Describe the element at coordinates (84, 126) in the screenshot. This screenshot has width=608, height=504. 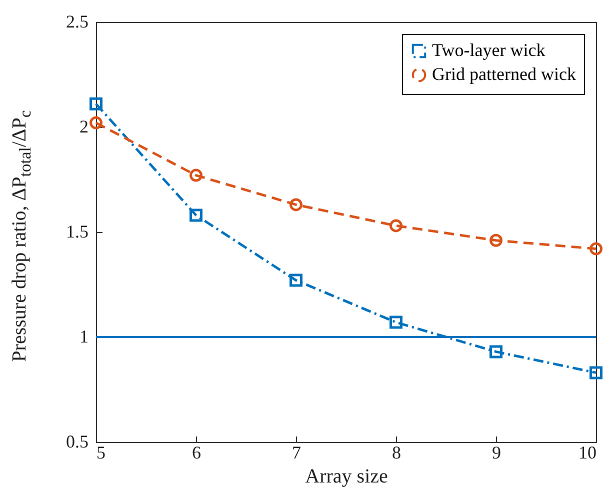
I see `y-tick-label: 2` at that location.